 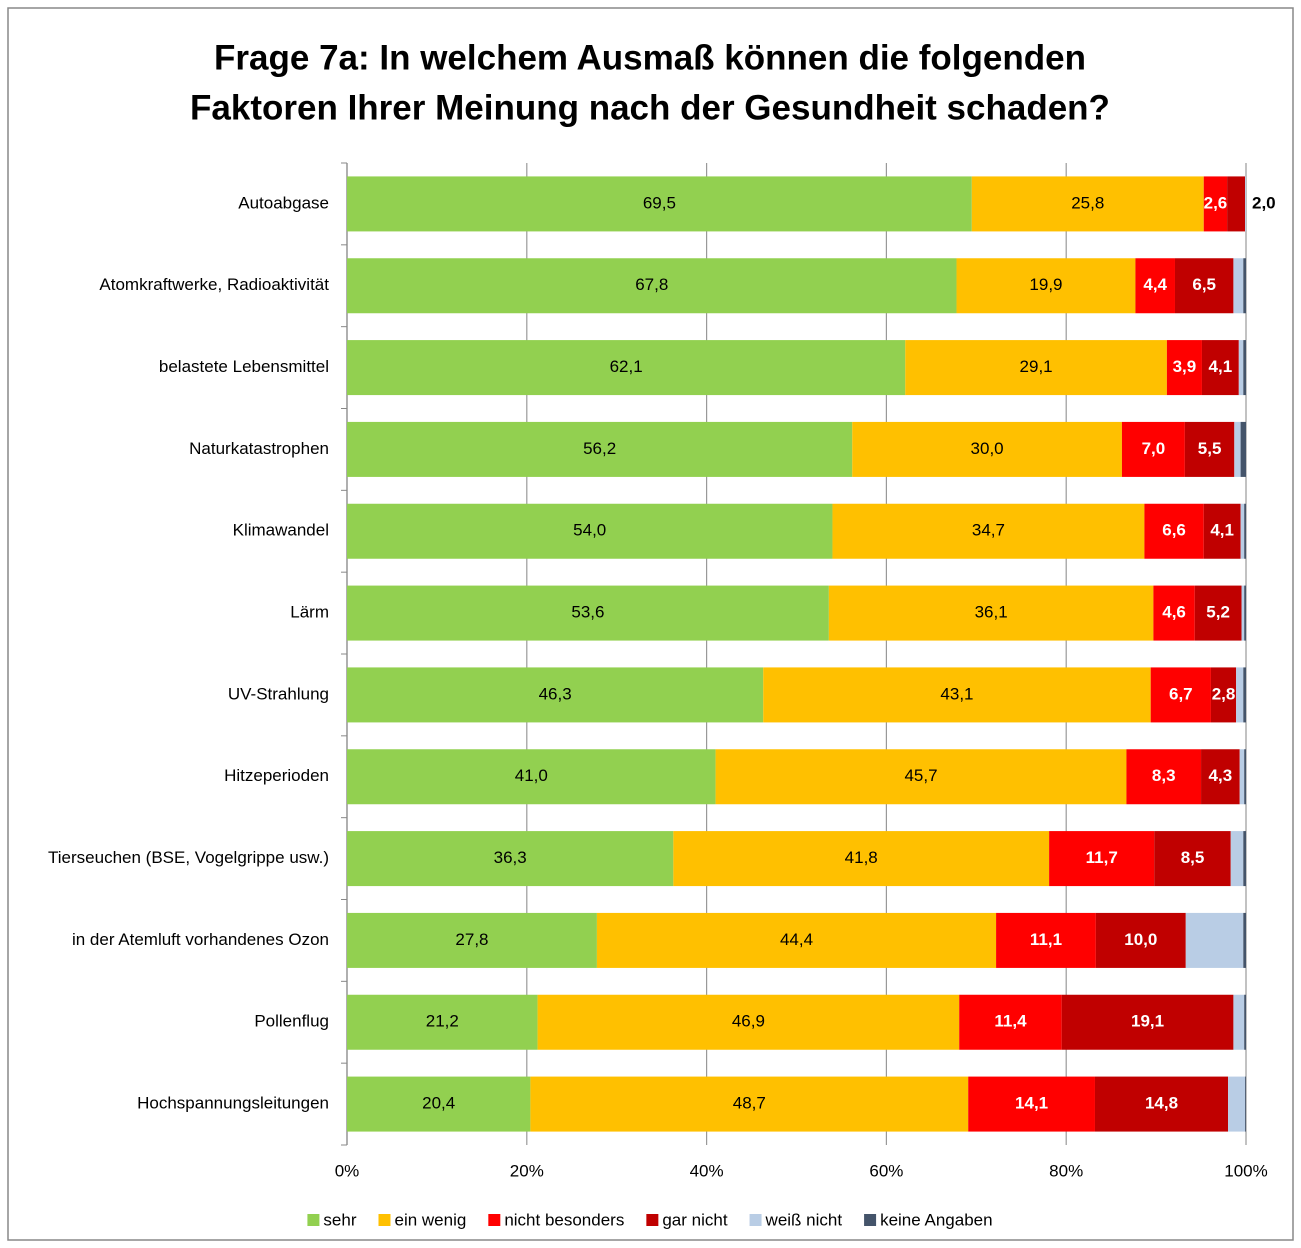 What do you see at coordinates (188, 857) in the screenshot?
I see `y-tick-label: Tierseuchen (BSE, Vogelgrippe usw.)` at bounding box center [188, 857].